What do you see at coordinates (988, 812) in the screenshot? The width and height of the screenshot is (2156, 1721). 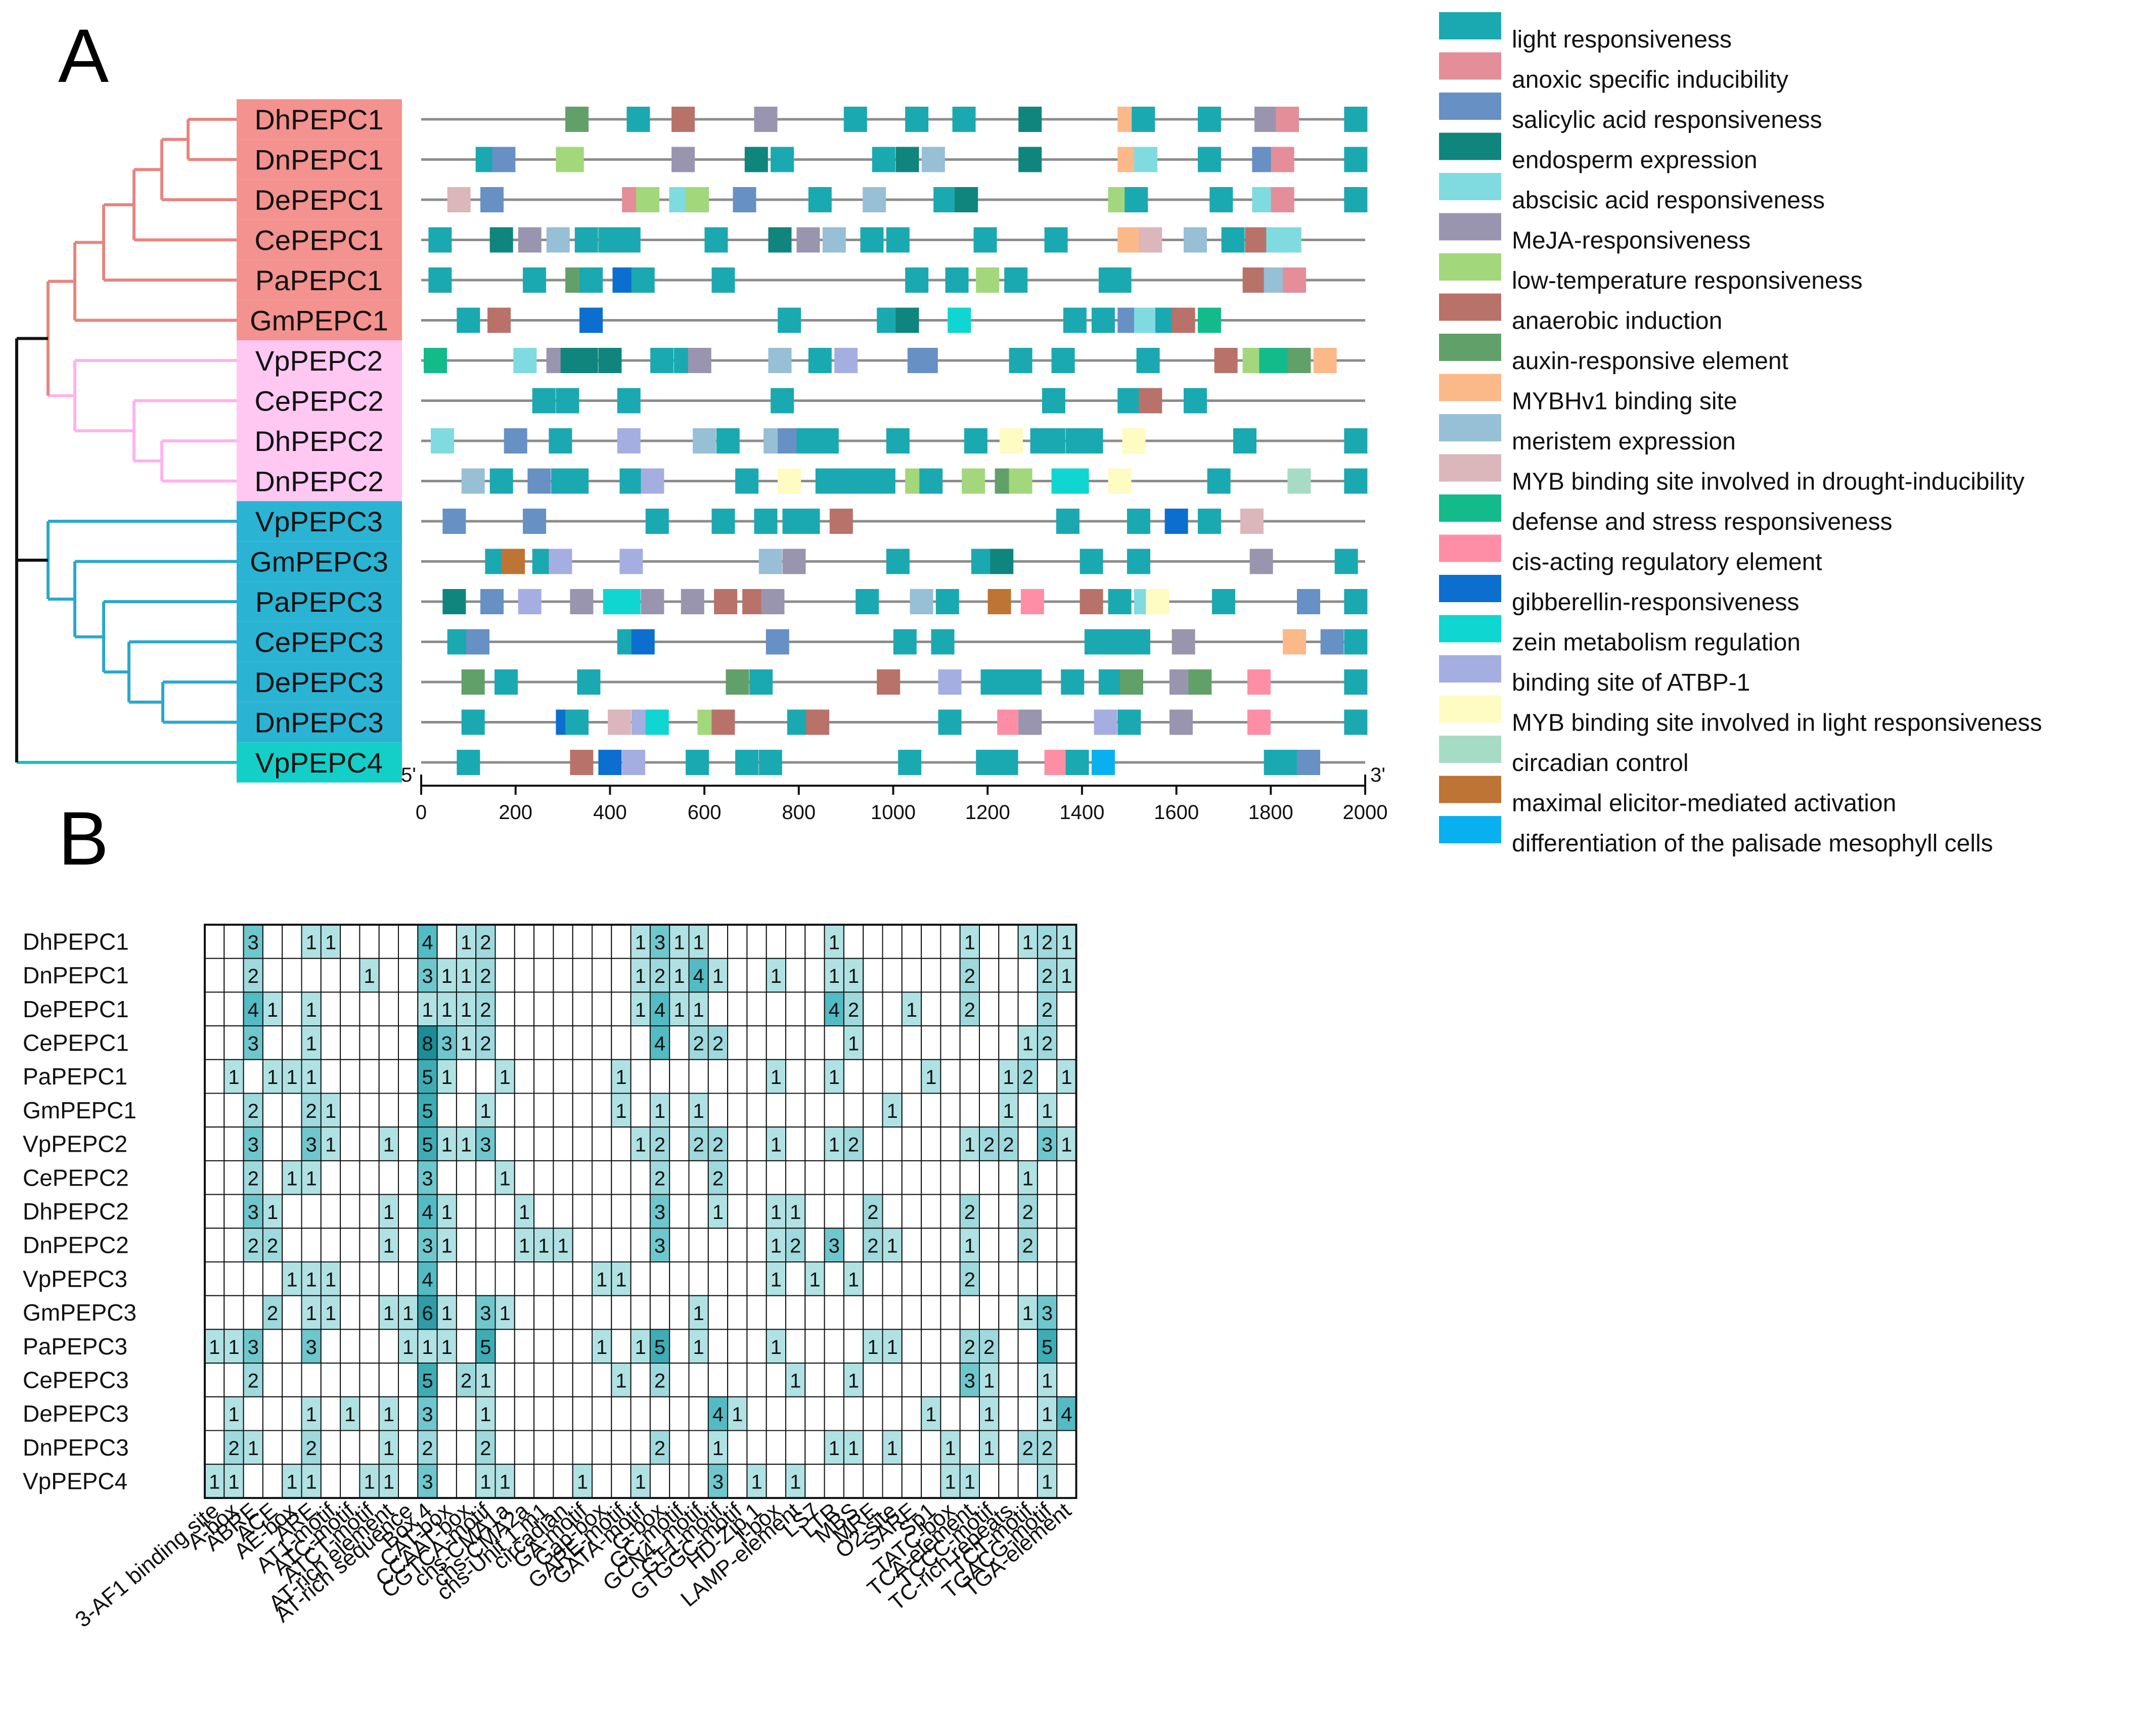 I see `axis-tick-label: 1200` at bounding box center [988, 812].